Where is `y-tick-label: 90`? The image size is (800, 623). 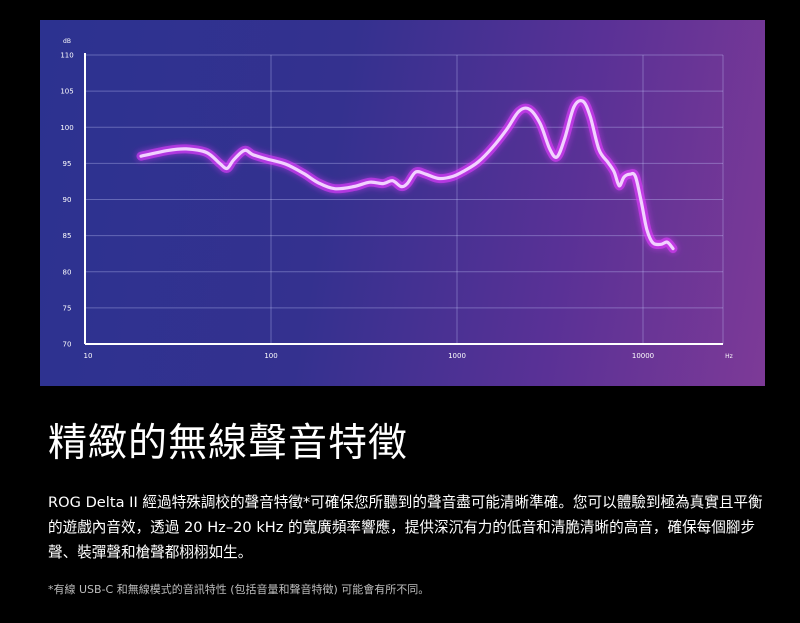 y-tick-label: 90 is located at coordinates (67, 200).